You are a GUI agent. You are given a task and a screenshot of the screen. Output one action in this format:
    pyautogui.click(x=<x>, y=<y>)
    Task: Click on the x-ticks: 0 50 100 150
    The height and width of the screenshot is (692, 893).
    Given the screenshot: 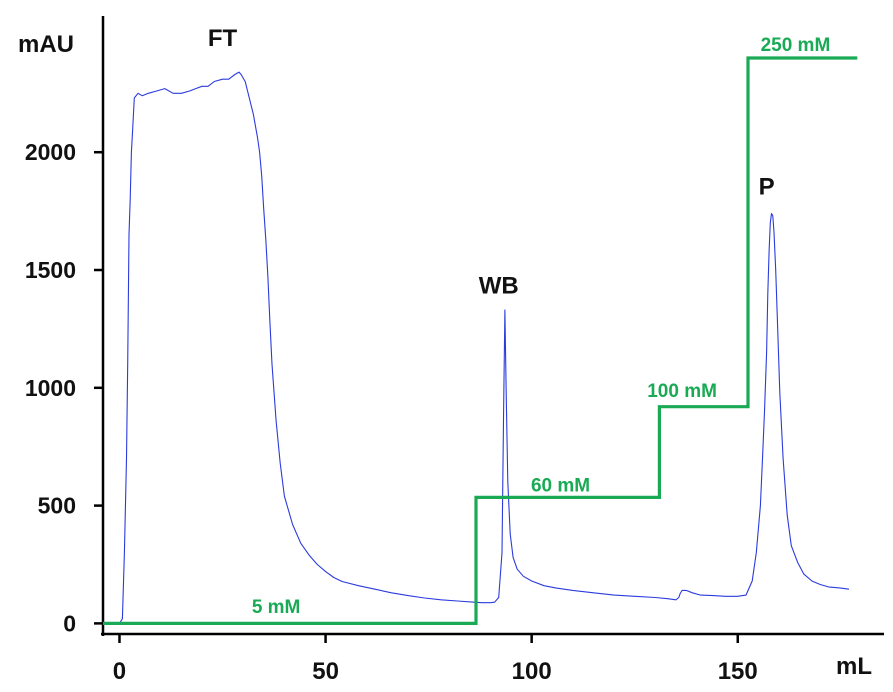 What is the action you would take?
    pyautogui.click(x=435, y=659)
    